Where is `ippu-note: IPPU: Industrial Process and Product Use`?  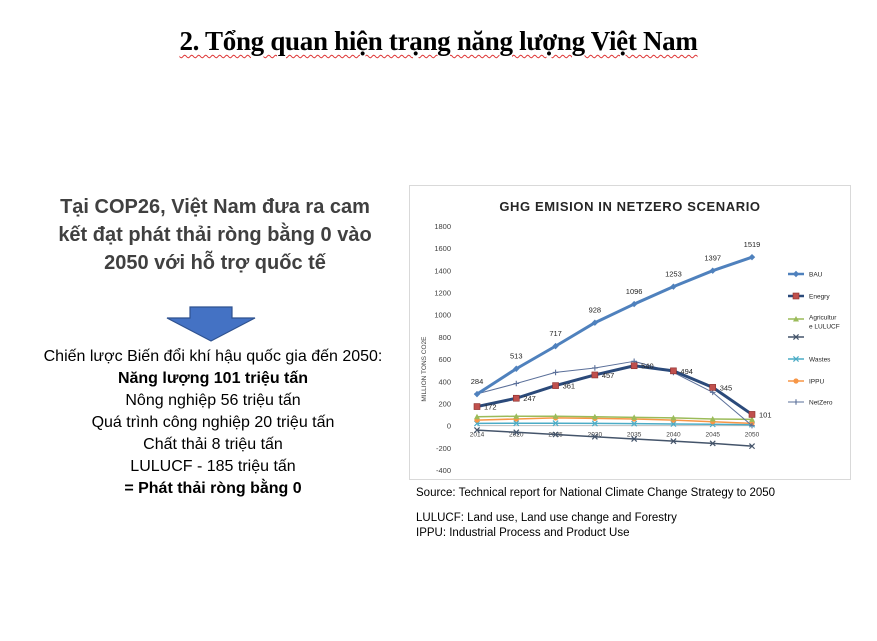 ippu-note: IPPU: Industrial Process and Product Use is located at coordinates (523, 533).